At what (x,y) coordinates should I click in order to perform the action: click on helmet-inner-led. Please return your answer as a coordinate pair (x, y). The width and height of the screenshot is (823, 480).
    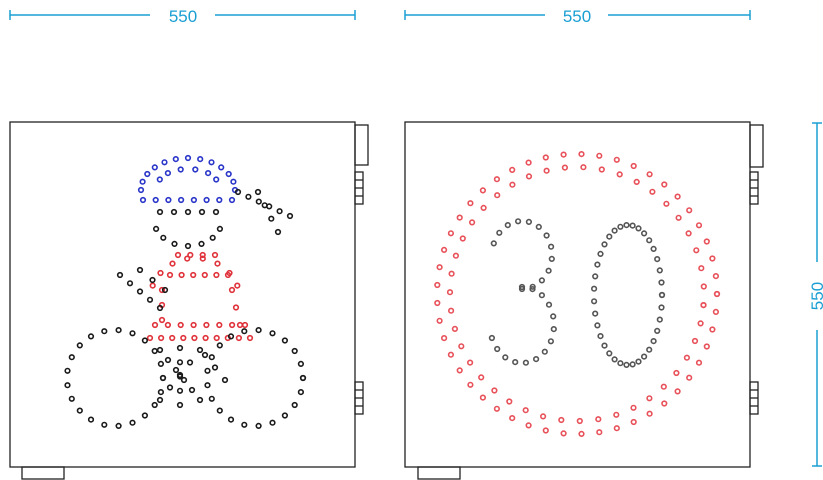
    Looking at the image, I should click on (208, 173).